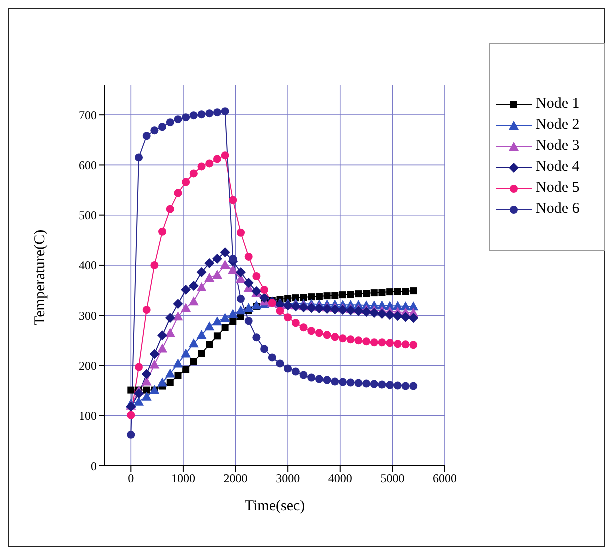 Image resolution: width=613 pixels, height=555 pixels. Describe the element at coordinates (88, 265) in the screenshot. I see `y-tick-label: 400` at that location.